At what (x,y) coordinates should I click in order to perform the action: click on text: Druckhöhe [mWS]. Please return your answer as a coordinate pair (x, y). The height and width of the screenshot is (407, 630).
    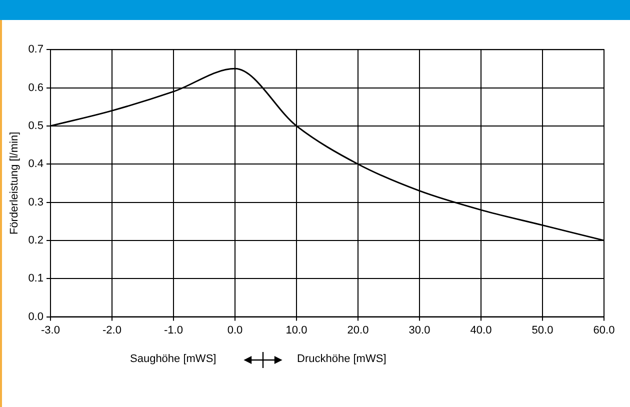
    Looking at the image, I should click on (341, 359).